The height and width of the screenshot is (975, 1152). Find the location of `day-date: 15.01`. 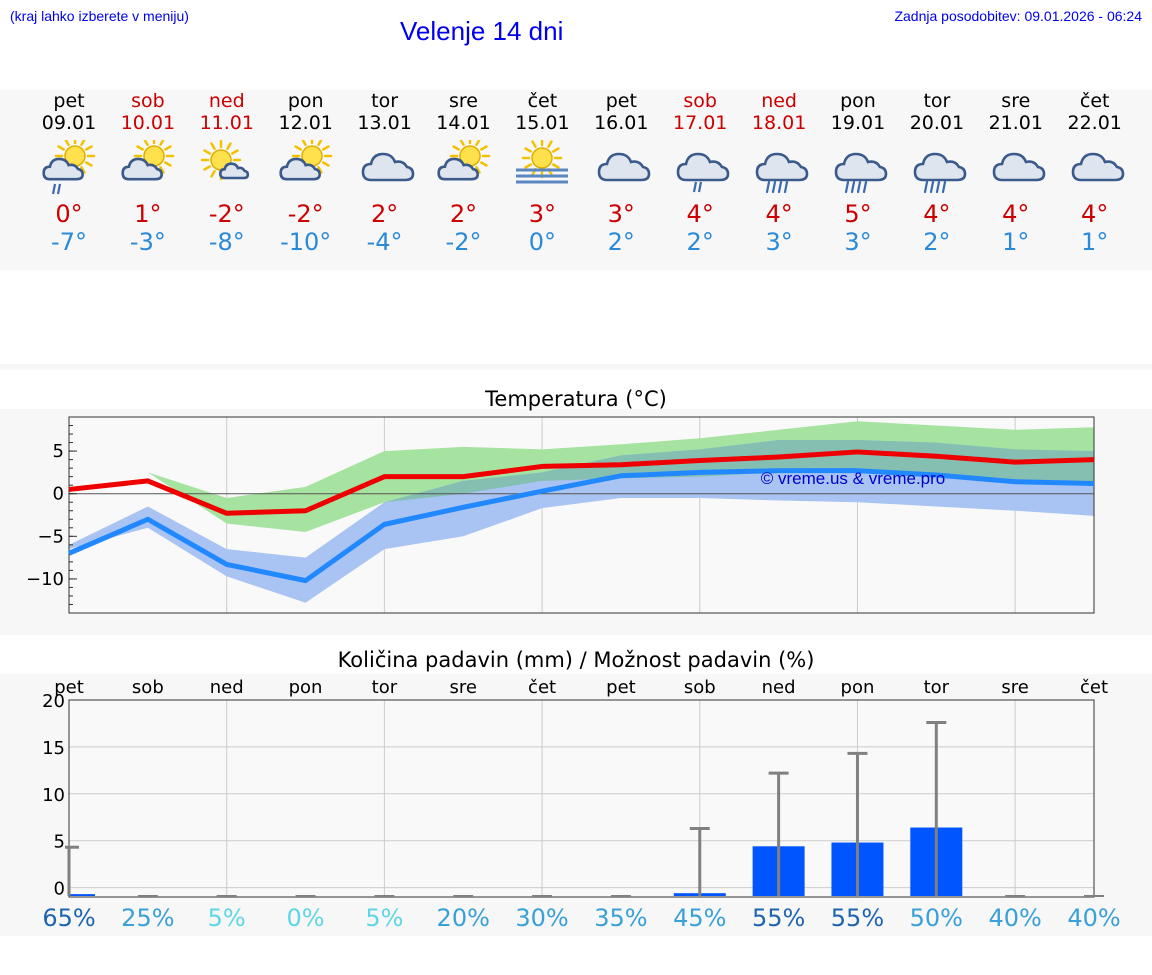

day-date: 15.01 is located at coordinates (542, 123).